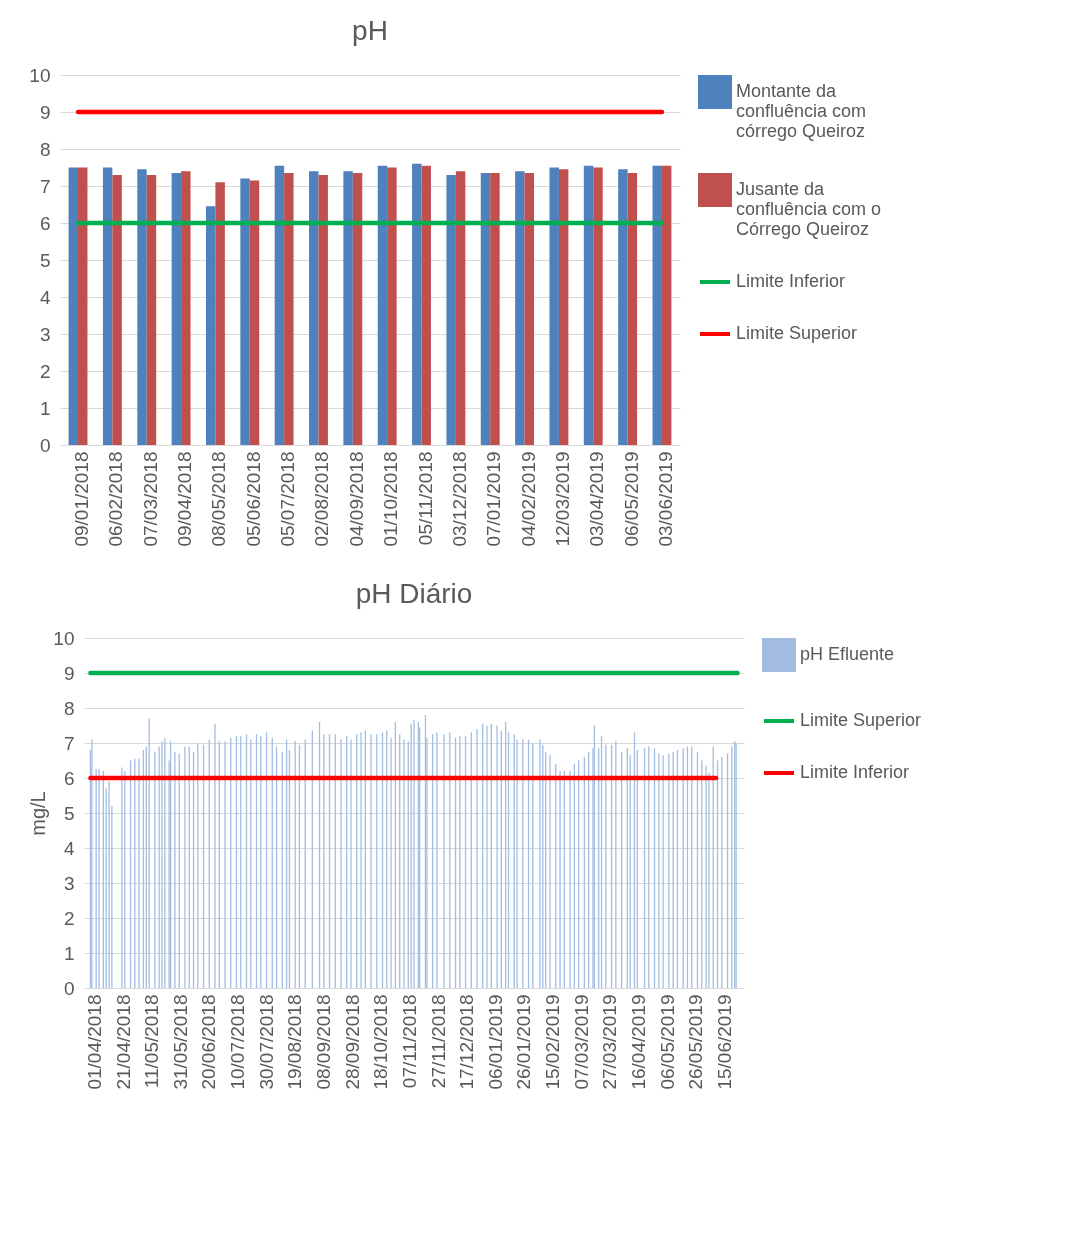  I want to click on x-tick-label: 02/08/2018, so click(322, 499).